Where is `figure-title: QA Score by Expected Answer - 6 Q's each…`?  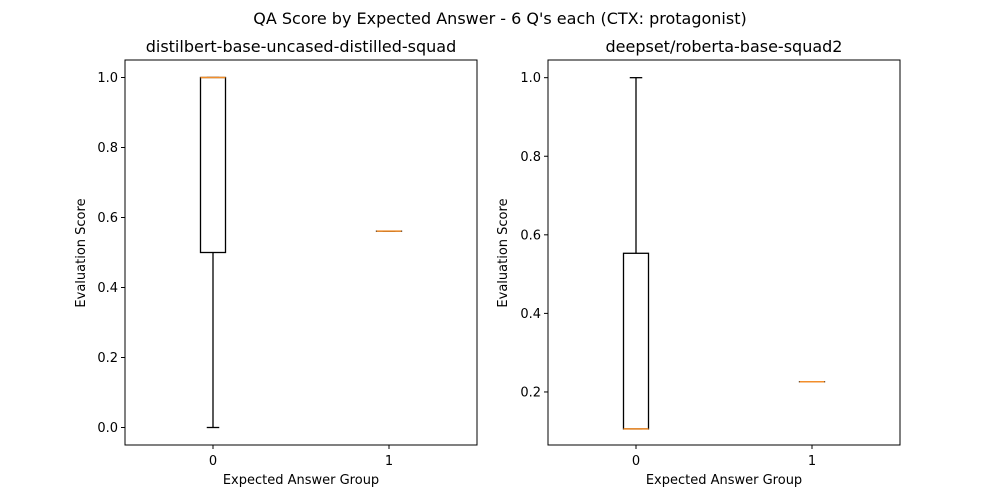
figure-title: QA Score by Expected Answer - 6 Q's each… is located at coordinates (499, 18).